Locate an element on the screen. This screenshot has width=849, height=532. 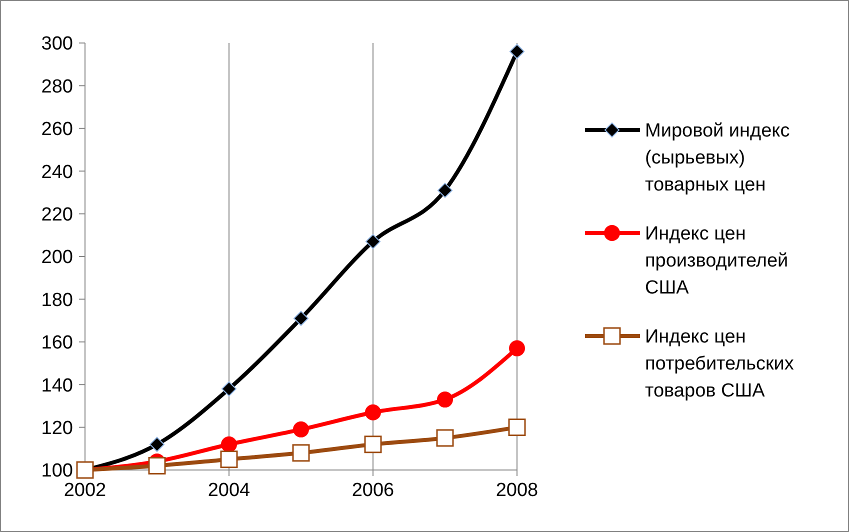
x-tick-label: 2002 is located at coordinates (85, 490).